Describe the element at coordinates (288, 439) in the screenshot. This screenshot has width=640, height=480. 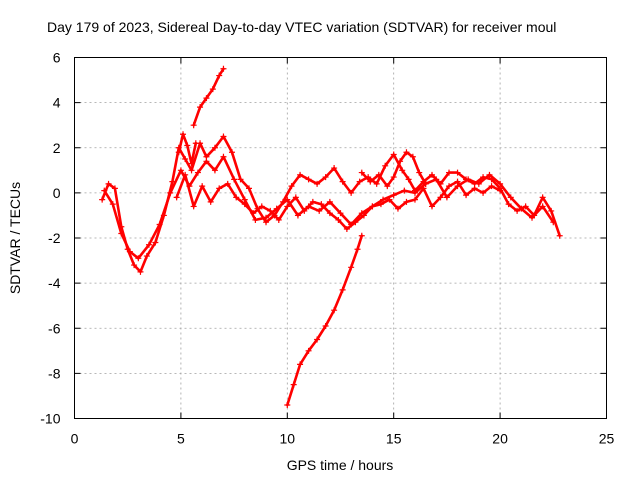
I see `x-tick-label: 10` at that location.